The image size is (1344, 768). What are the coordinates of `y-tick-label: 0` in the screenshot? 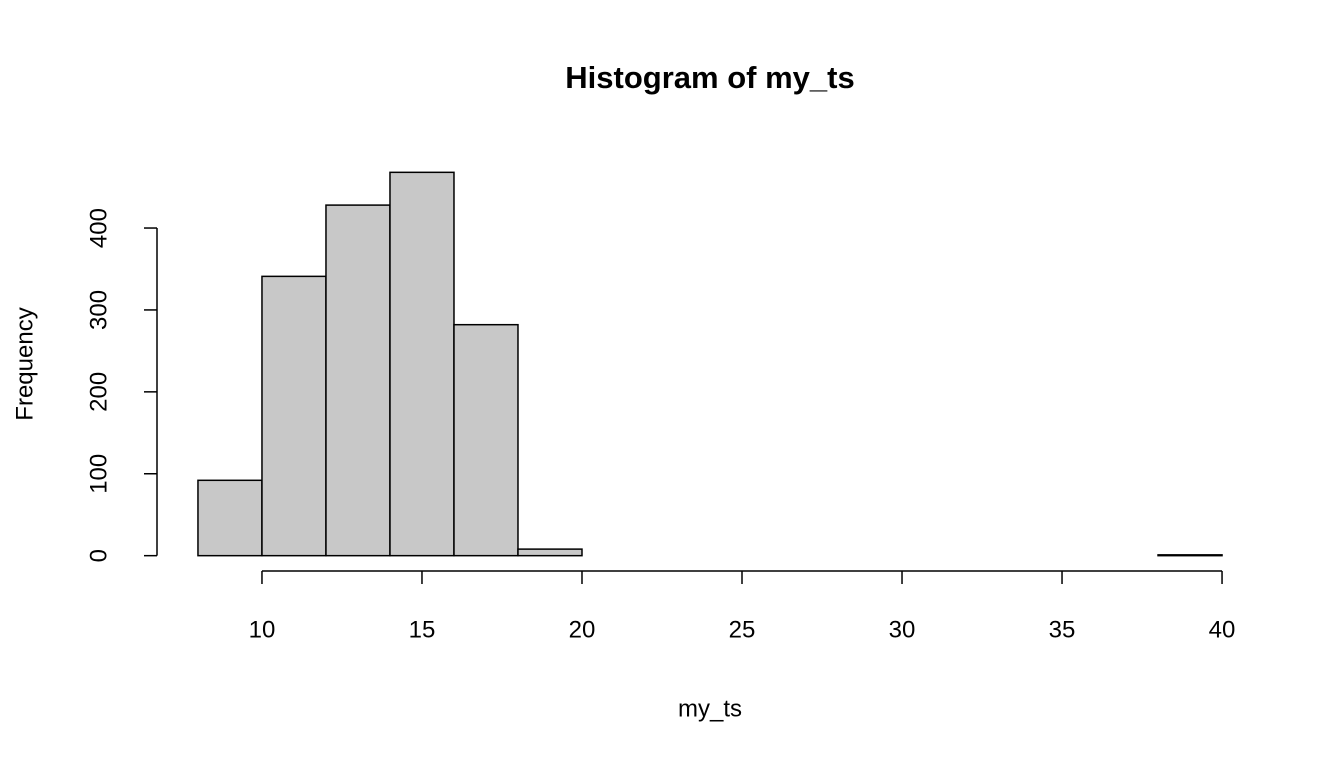 It's located at (98, 555).